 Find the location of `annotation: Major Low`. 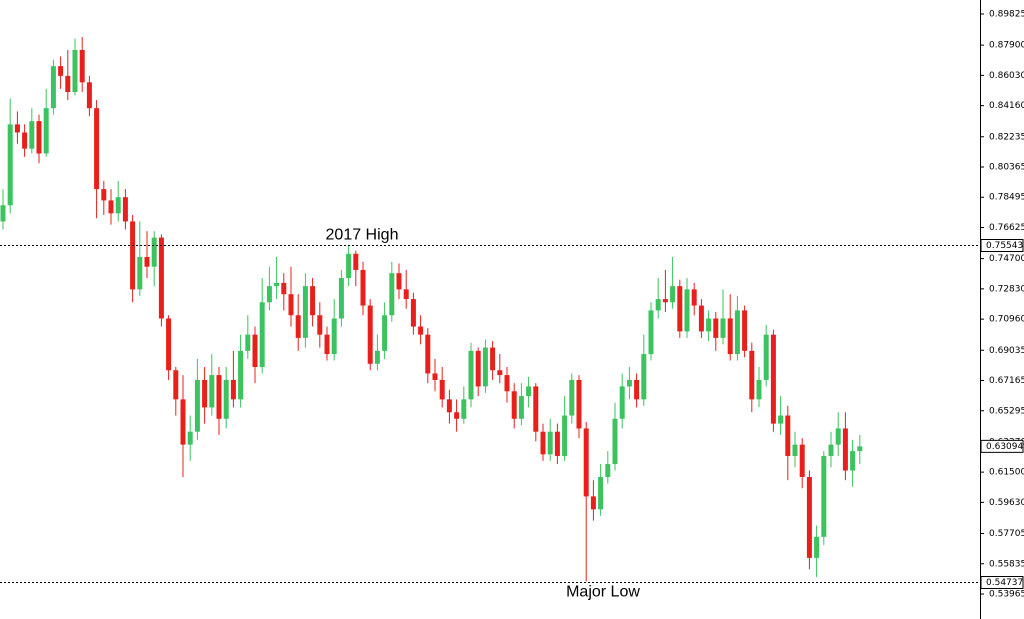

annotation: Major Low is located at coordinates (603, 592).